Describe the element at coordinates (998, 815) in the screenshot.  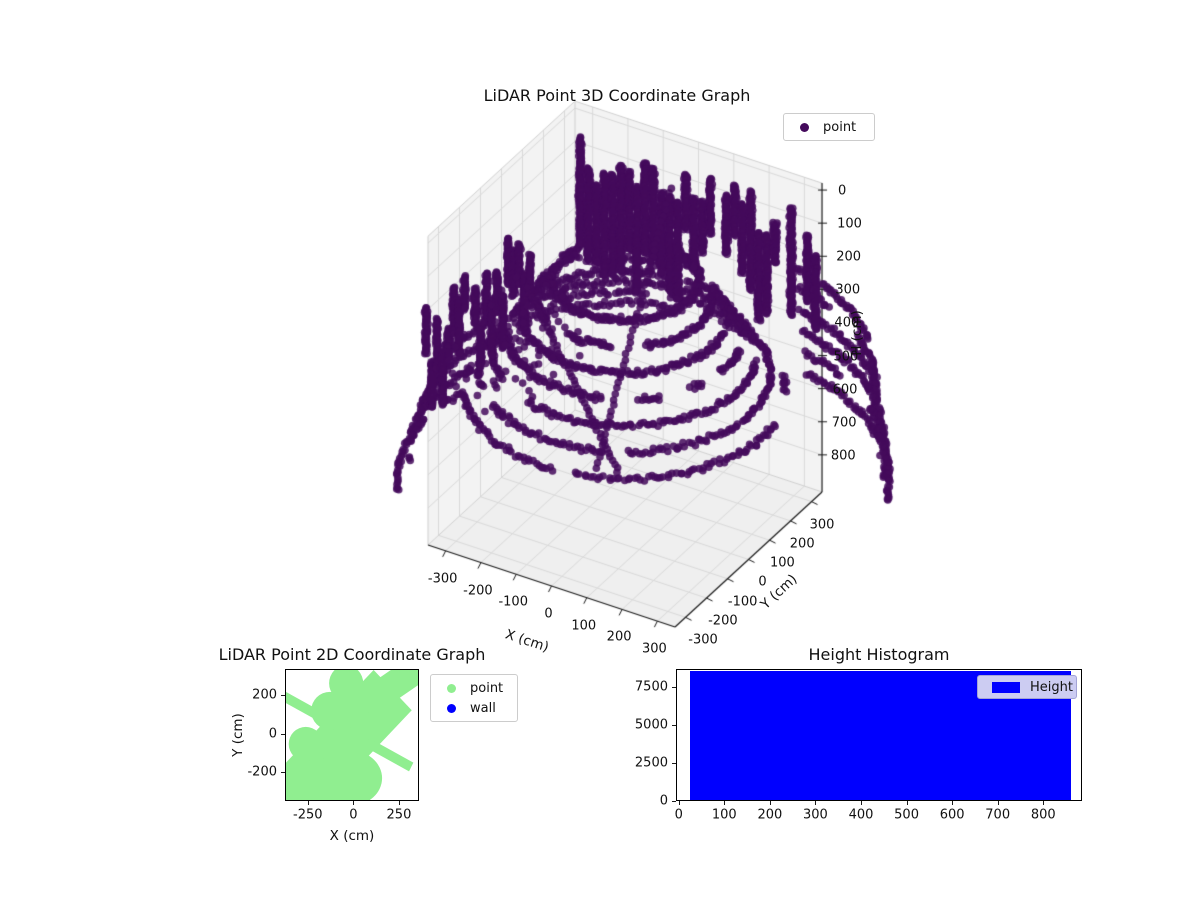
I see `x-tick-label: 700` at that location.